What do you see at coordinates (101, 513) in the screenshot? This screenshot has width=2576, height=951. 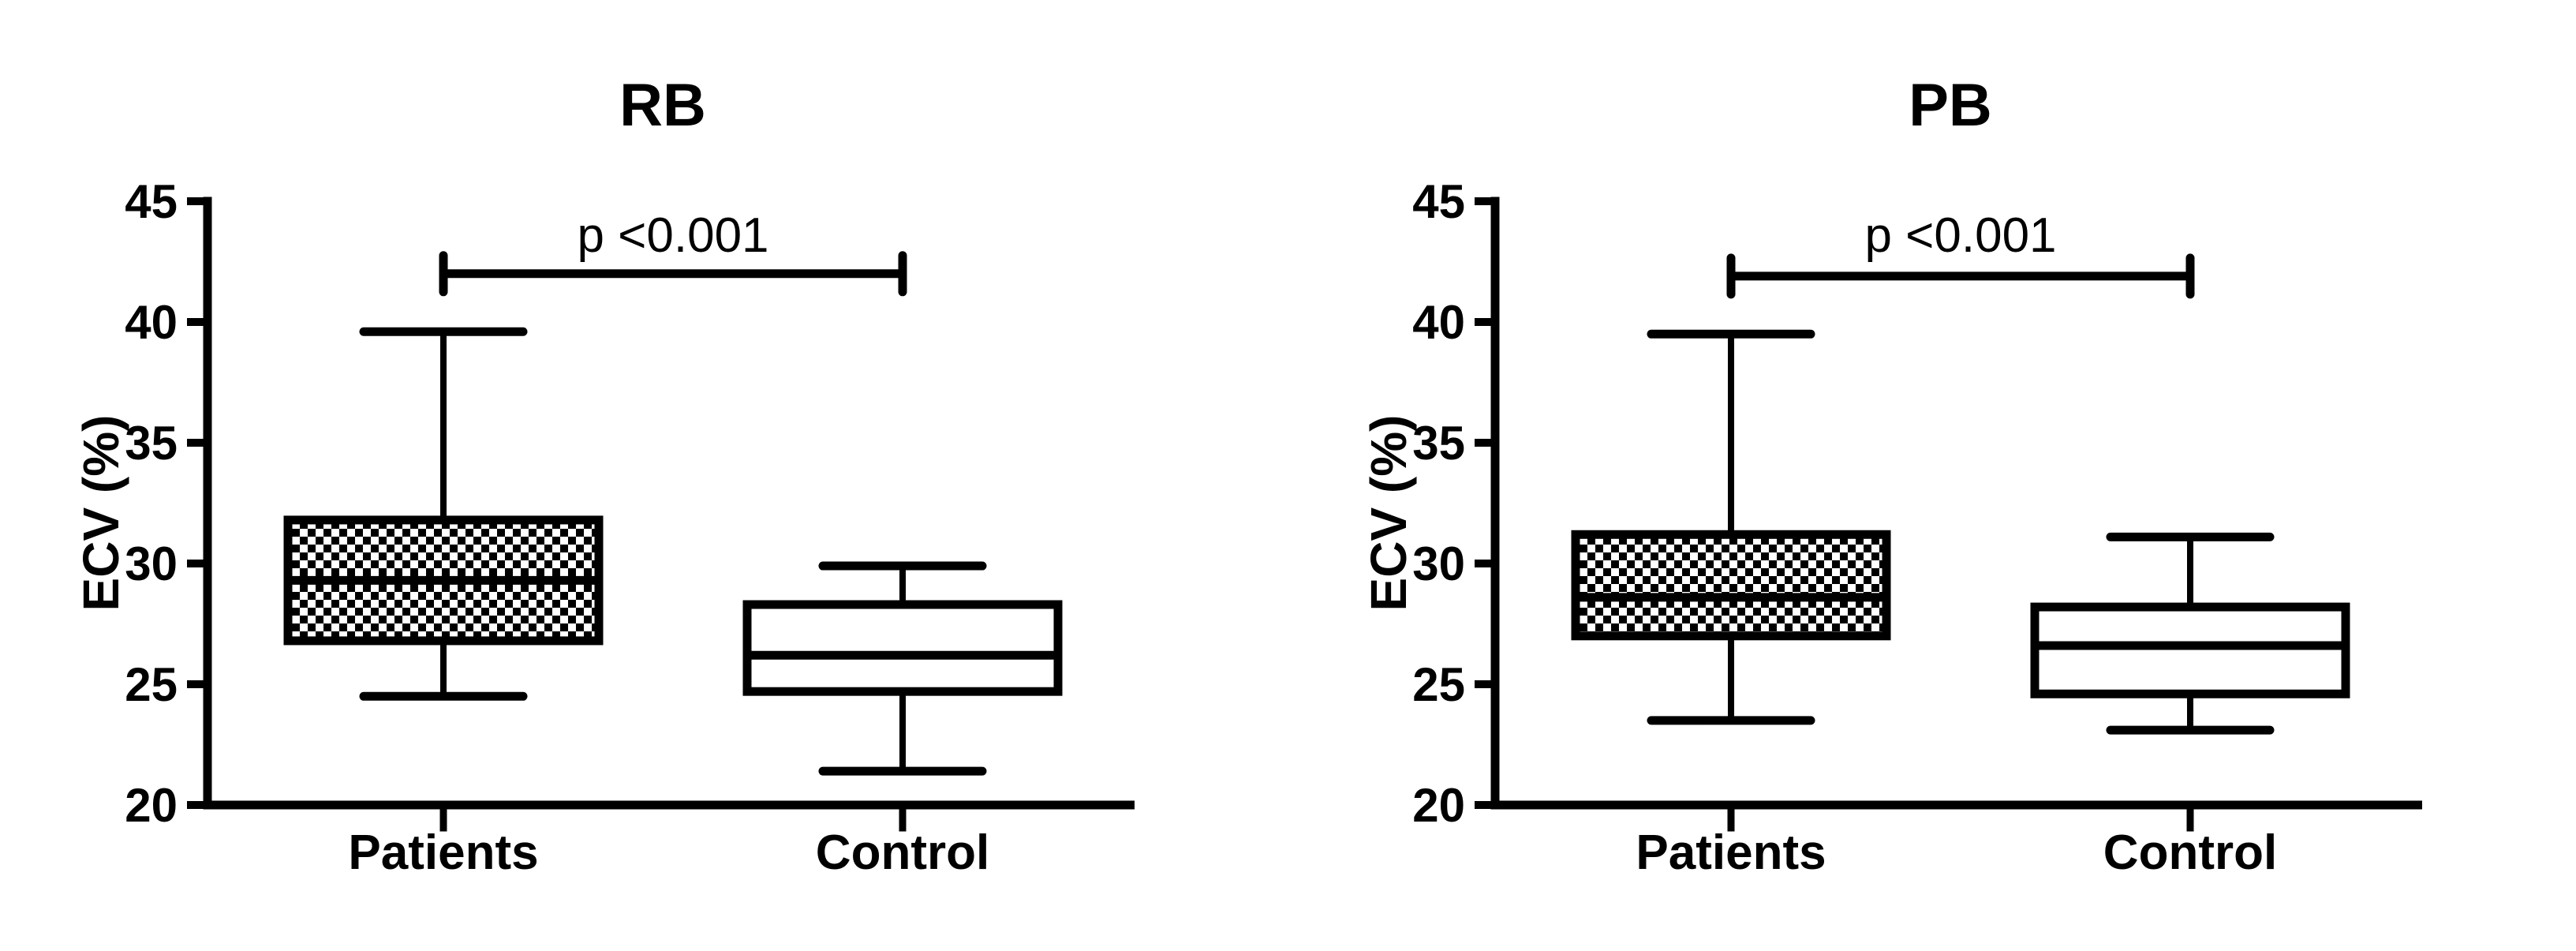 I see `rb-y-axis-label: ECV (%)` at bounding box center [101, 513].